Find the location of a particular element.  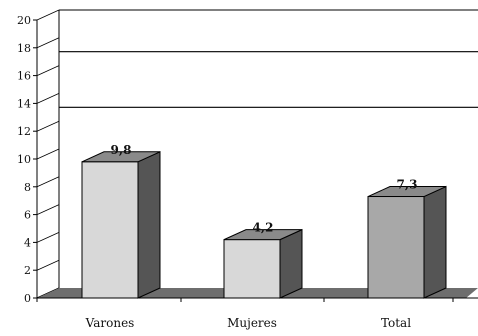

y-tick-label: 8 is located at coordinates (27, 187).